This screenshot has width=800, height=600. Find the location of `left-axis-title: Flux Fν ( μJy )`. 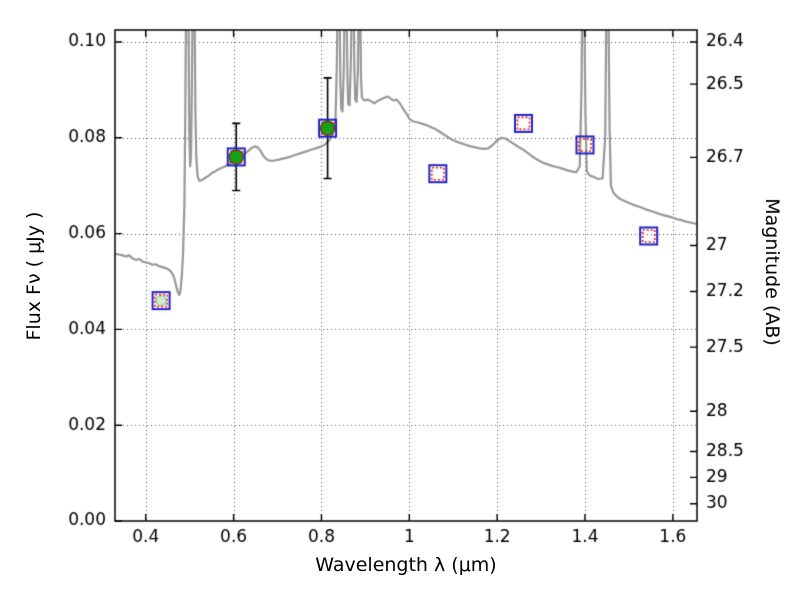

left-axis-title: Flux Fν ( μJy ) is located at coordinates (34, 276).